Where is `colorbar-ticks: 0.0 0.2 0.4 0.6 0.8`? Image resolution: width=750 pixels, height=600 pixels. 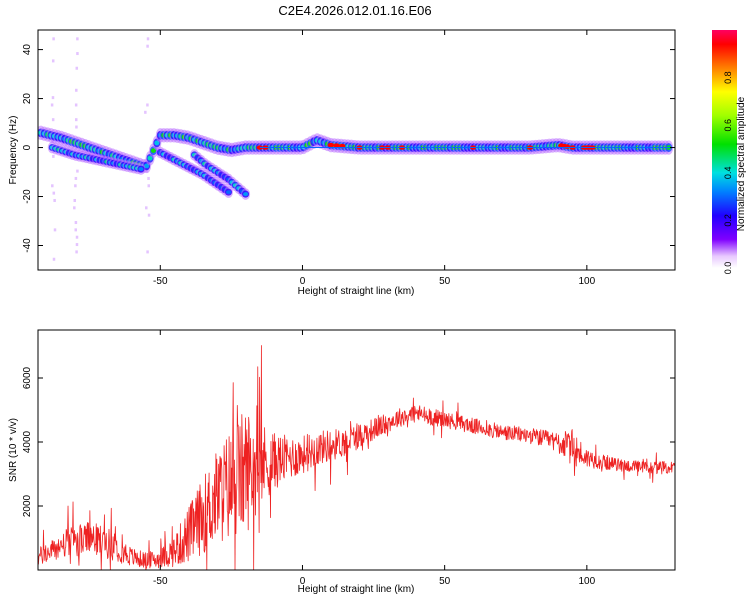 colorbar-ticks: 0.0 0.2 0.4 0.6 0.8 is located at coordinates (728, 172).